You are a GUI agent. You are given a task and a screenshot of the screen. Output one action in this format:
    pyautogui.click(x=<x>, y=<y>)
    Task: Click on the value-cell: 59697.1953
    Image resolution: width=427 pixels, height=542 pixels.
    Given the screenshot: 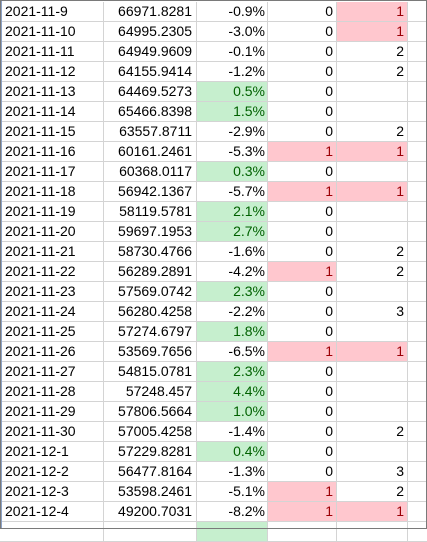 What is the action you would take?
    pyautogui.click(x=150, y=232)
    